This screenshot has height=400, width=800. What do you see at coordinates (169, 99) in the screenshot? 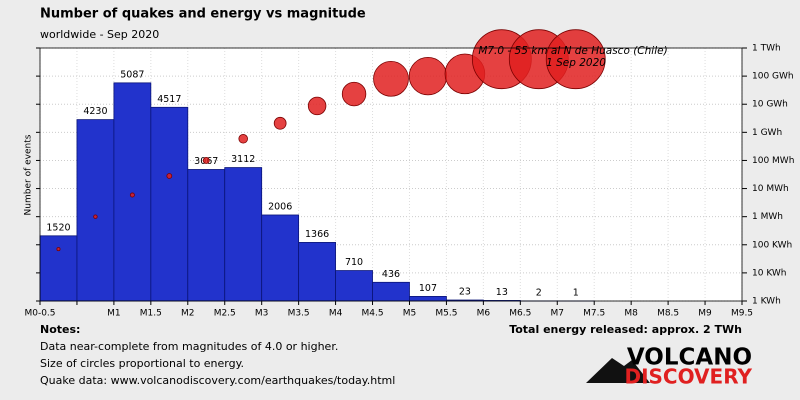
I see `data-label: 4517` at bounding box center [169, 99].